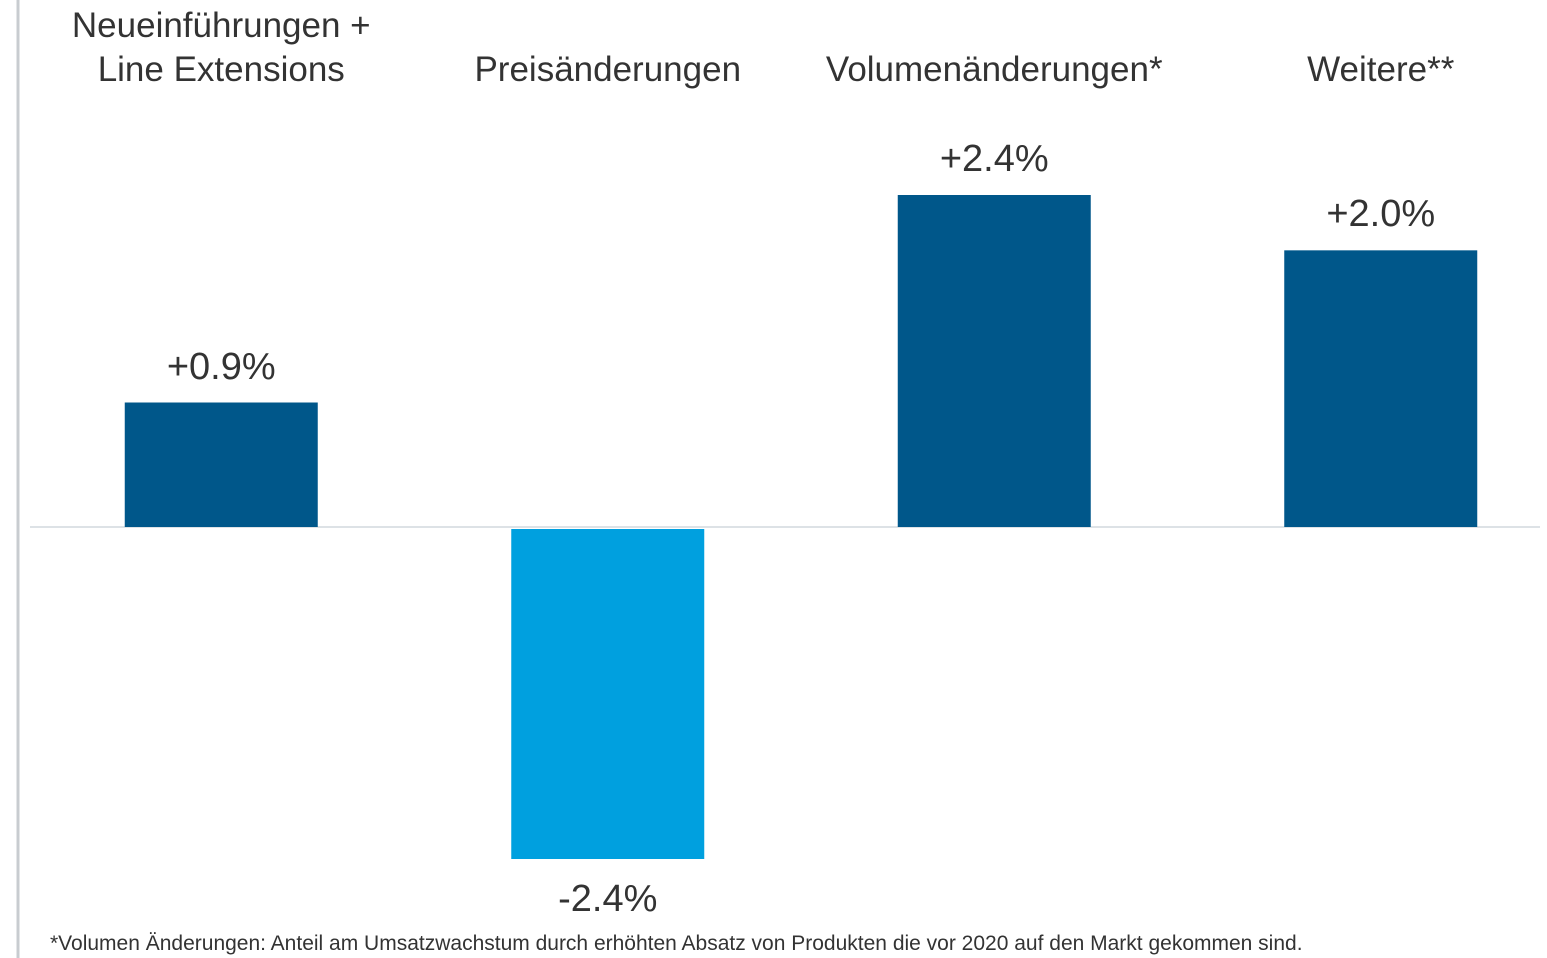  Describe the element at coordinates (994, 69) in the screenshot. I see `category-label: Volumenänderungen*` at that location.